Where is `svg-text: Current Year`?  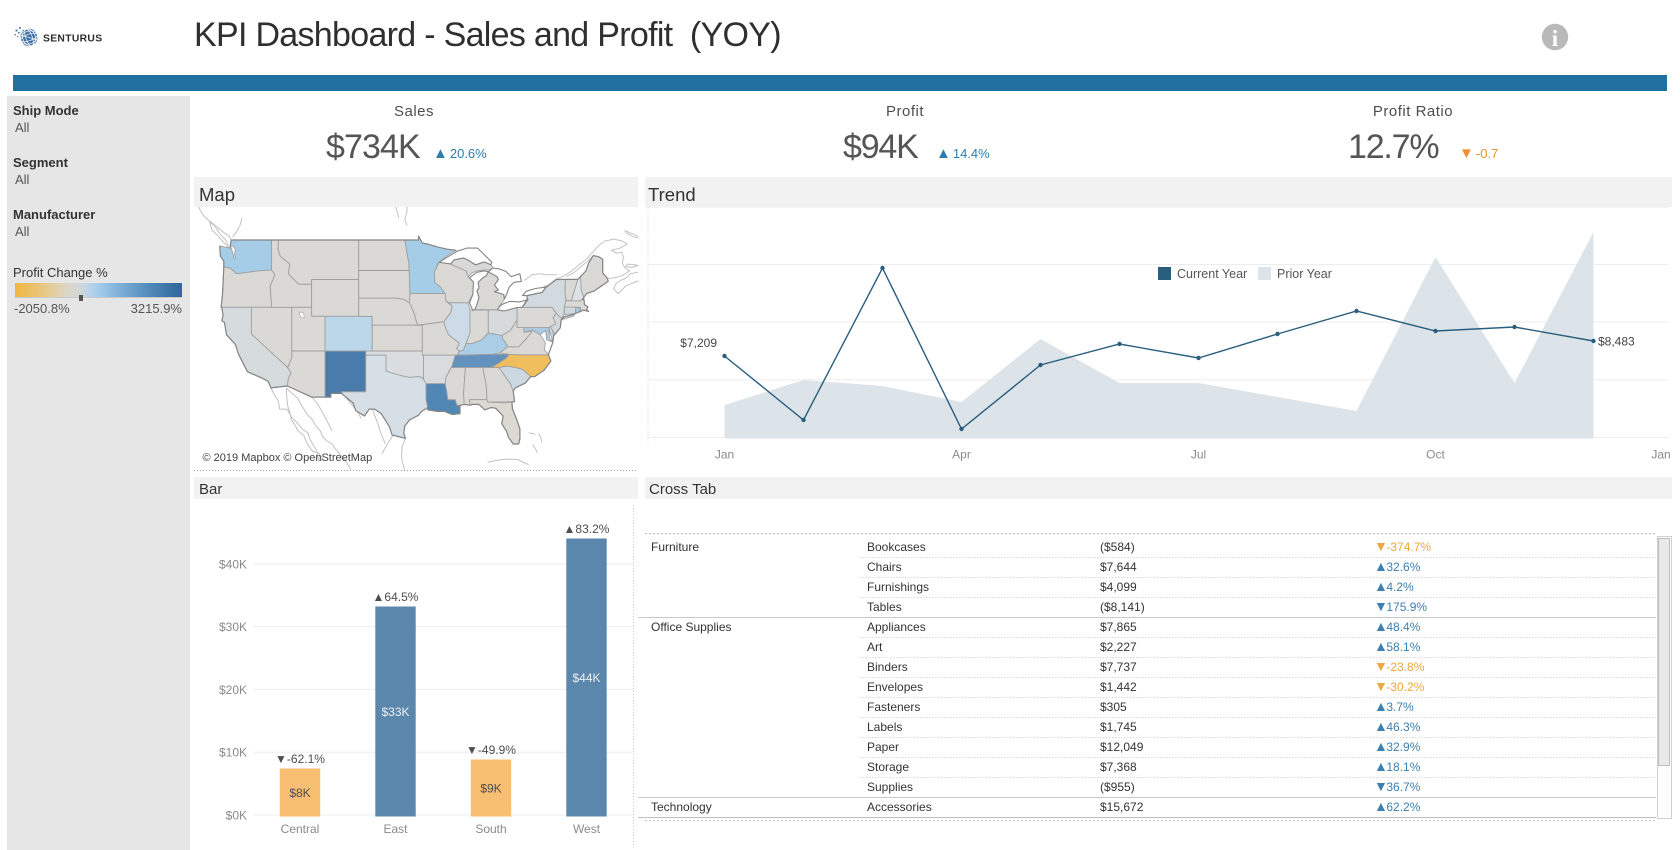
svg-text: Current Year is located at coordinates (1212, 274).